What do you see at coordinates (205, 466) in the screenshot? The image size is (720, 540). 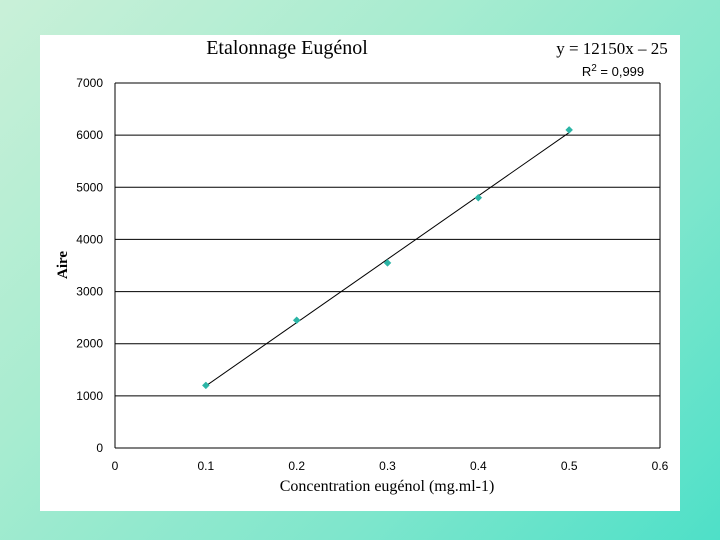 I see `x-tick-label: 0.1` at bounding box center [205, 466].